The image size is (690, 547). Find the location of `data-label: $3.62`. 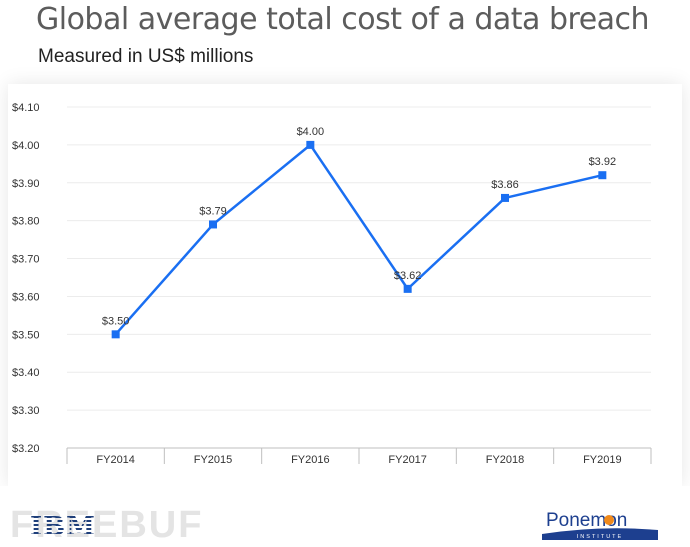

data-label: $3.62 is located at coordinates (408, 276).